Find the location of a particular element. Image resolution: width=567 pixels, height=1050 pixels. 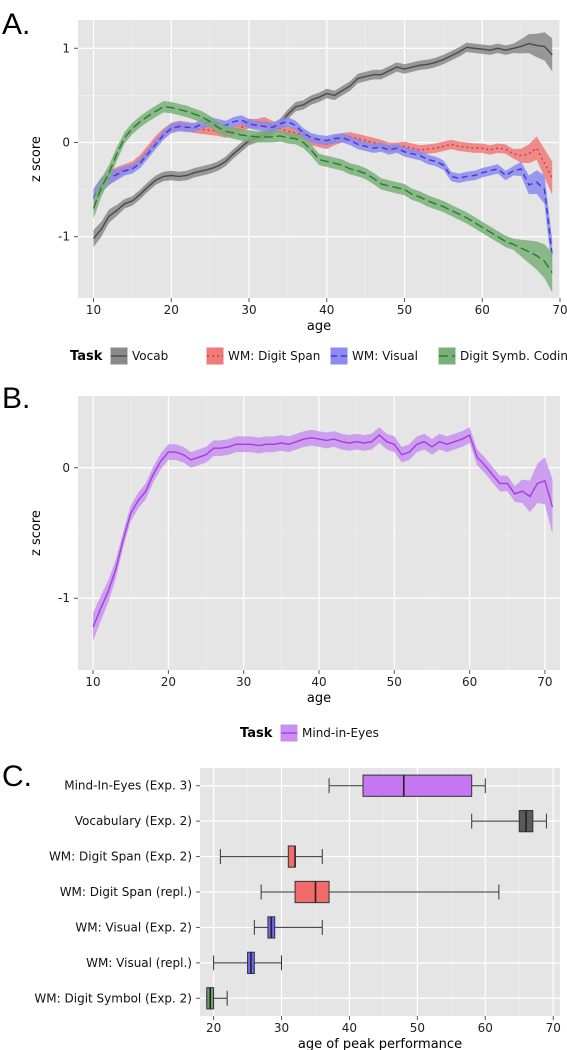

panel-a-x-tick-label: 30 is located at coordinates (248, 310).